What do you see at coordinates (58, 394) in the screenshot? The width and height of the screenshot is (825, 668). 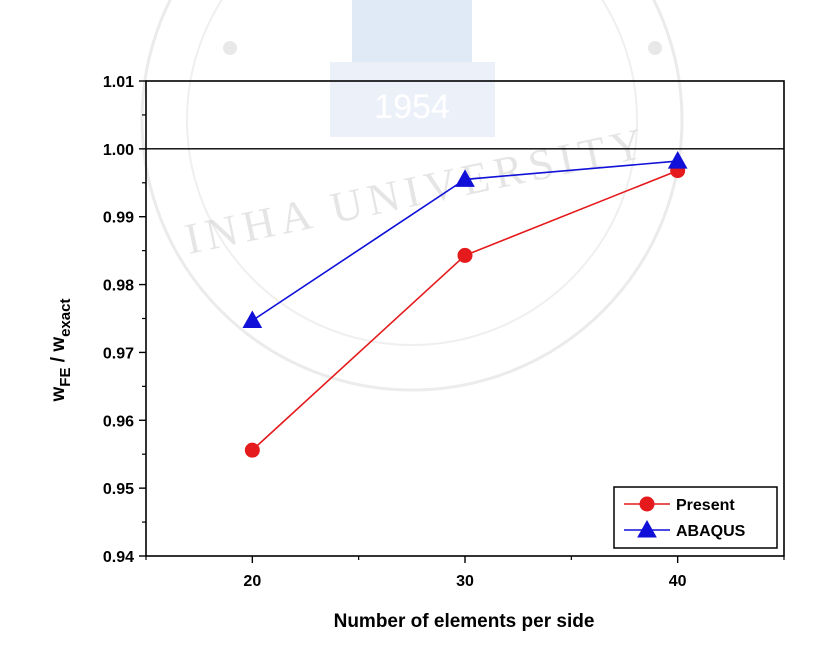 I see `y-axis-title-w1: w` at bounding box center [58, 394].